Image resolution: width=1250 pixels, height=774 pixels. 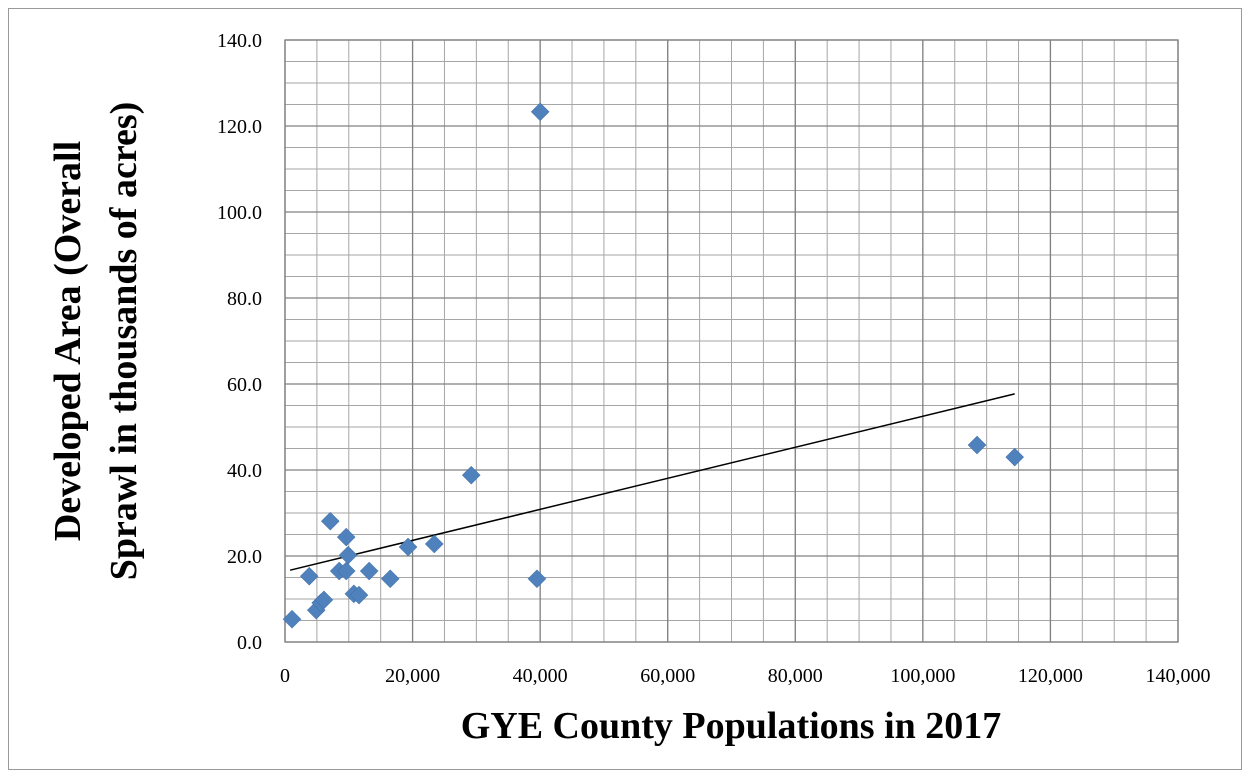 What do you see at coordinates (1178, 676) in the screenshot?
I see `x-tick-label: 140,000` at bounding box center [1178, 676].